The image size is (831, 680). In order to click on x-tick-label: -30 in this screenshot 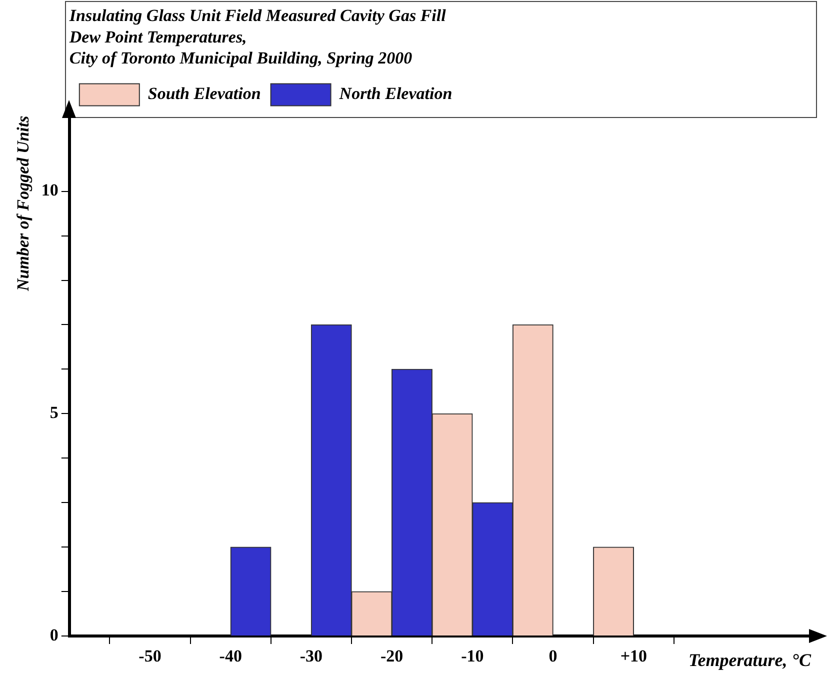, I will do `click(311, 656)`.